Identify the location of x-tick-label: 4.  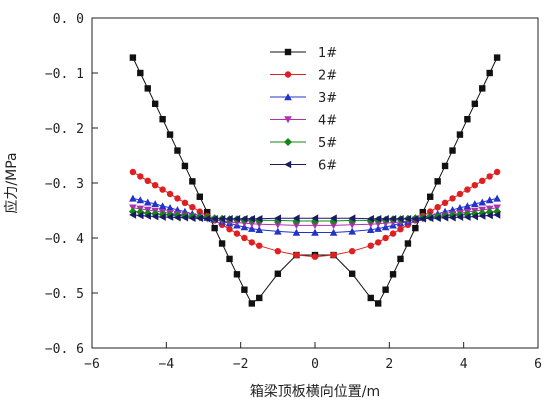
(464, 364).